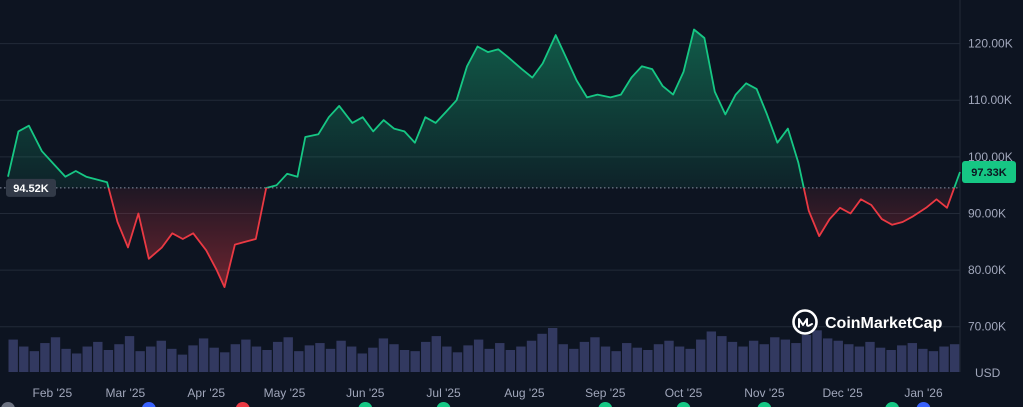 The width and height of the screenshot is (1023, 407). I want to click on y-tick-label: 110.00K, so click(990, 100).